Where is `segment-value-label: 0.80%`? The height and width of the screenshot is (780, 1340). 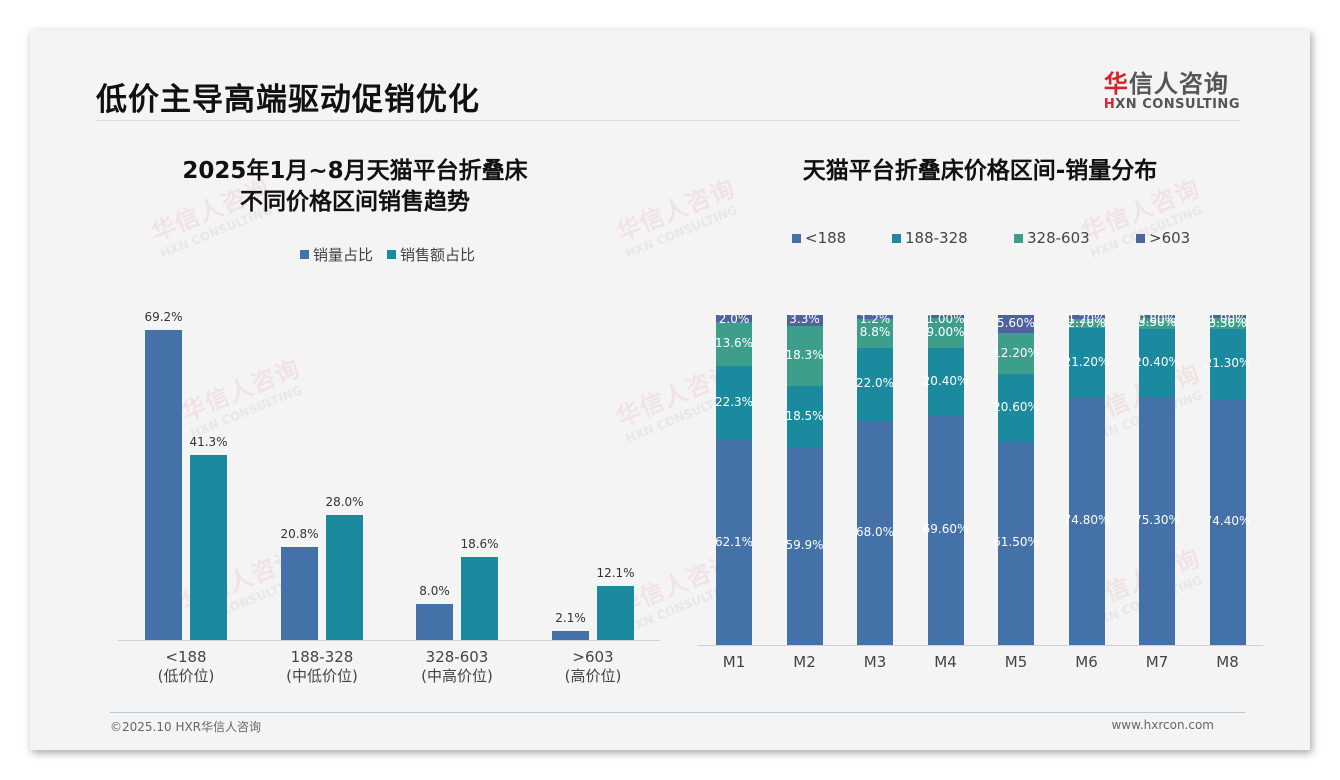 segment-value-label: 0.80% is located at coordinates (1157, 319).